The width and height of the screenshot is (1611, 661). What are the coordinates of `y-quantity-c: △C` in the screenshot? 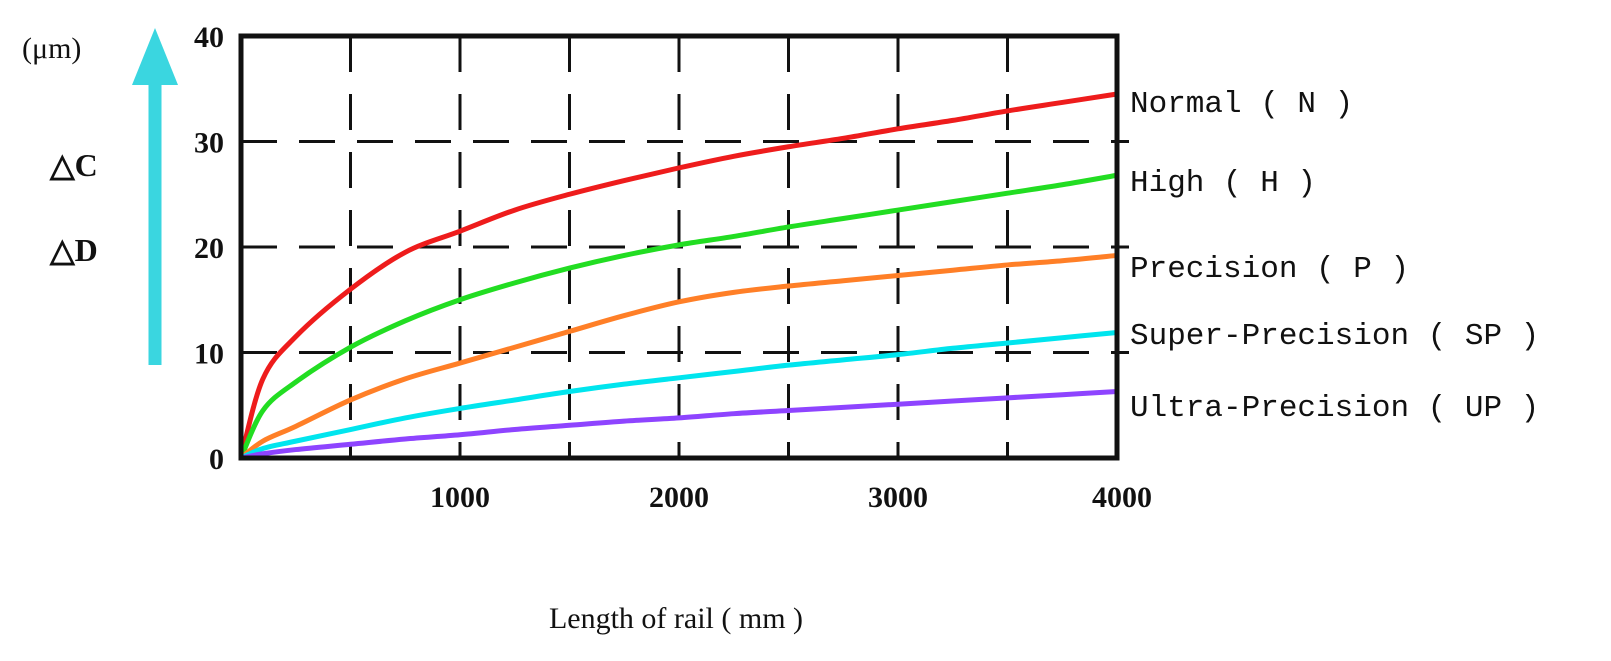 It's located at (73, 165).